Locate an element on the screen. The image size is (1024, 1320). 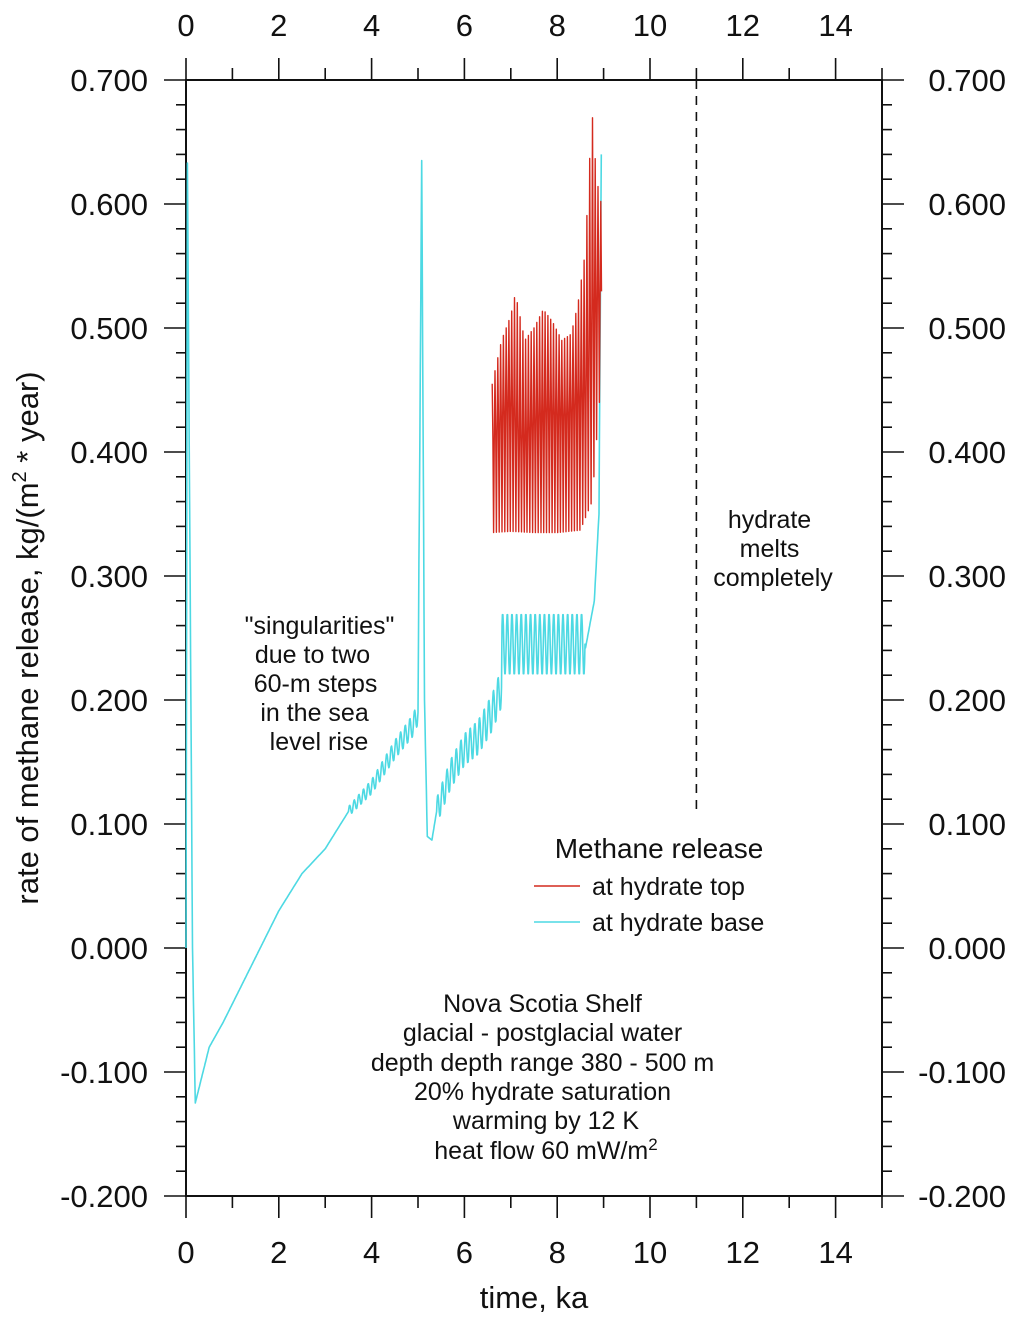
x-tick-label-top: 6 is located at coordinates (464, 25).